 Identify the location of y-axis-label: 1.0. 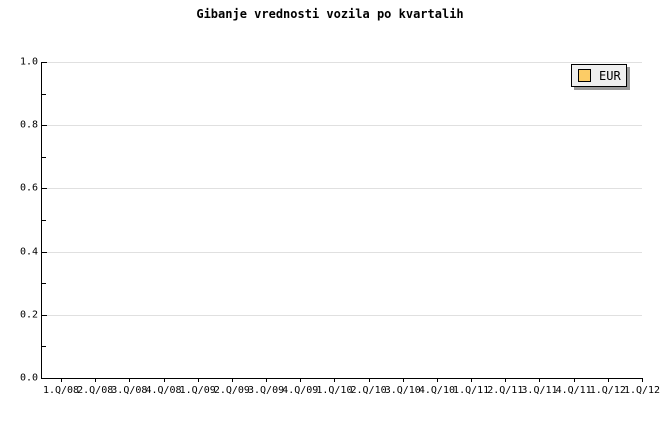
(28, 62).